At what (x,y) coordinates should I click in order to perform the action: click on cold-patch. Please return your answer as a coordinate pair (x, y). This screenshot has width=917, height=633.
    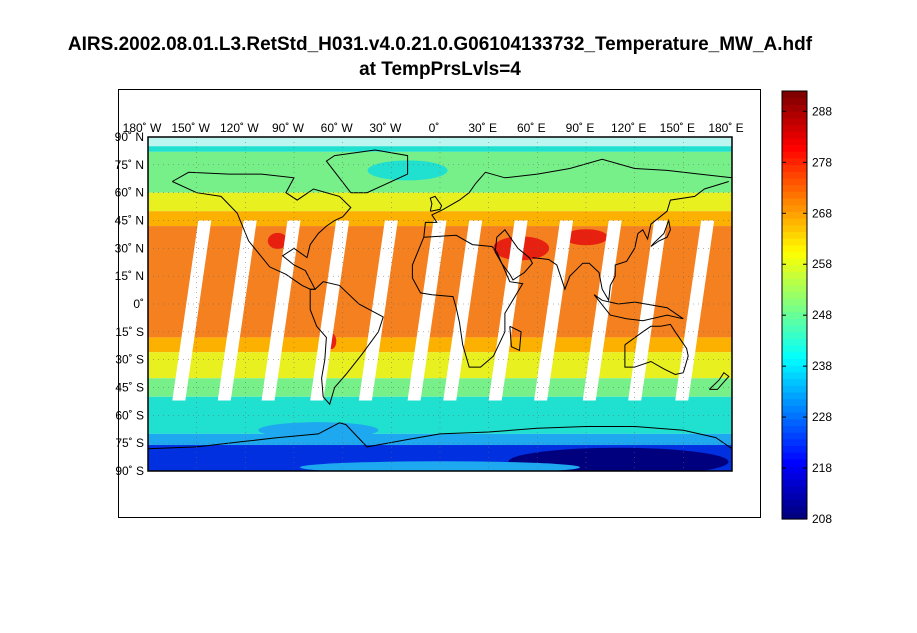
    Looking at the image, I should click on (440, 466).